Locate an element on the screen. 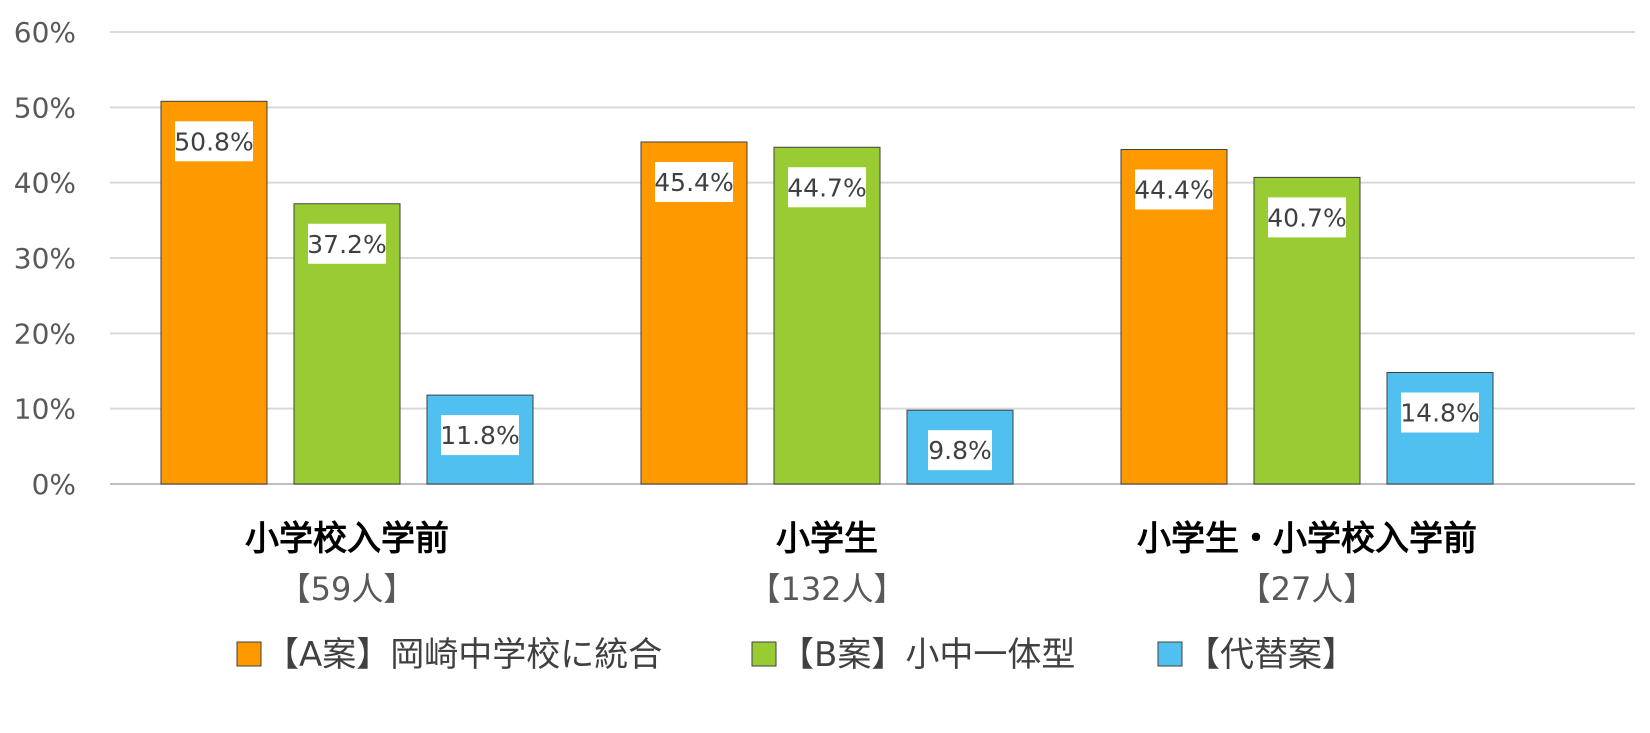  legend-label: 【B案】小中一体型 is located at coordinates (927, 655).